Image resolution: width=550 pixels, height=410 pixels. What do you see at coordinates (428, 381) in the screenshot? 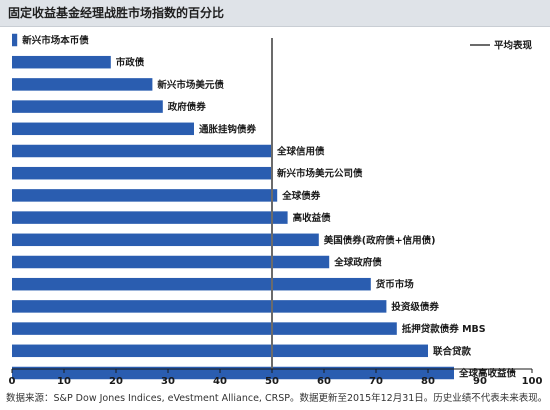
I see `x-tick-label: 80` at bounding box center [428, 381].